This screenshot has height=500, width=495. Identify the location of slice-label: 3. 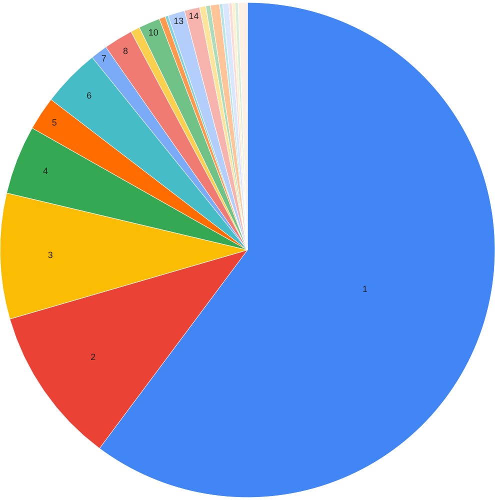
(50, 255).